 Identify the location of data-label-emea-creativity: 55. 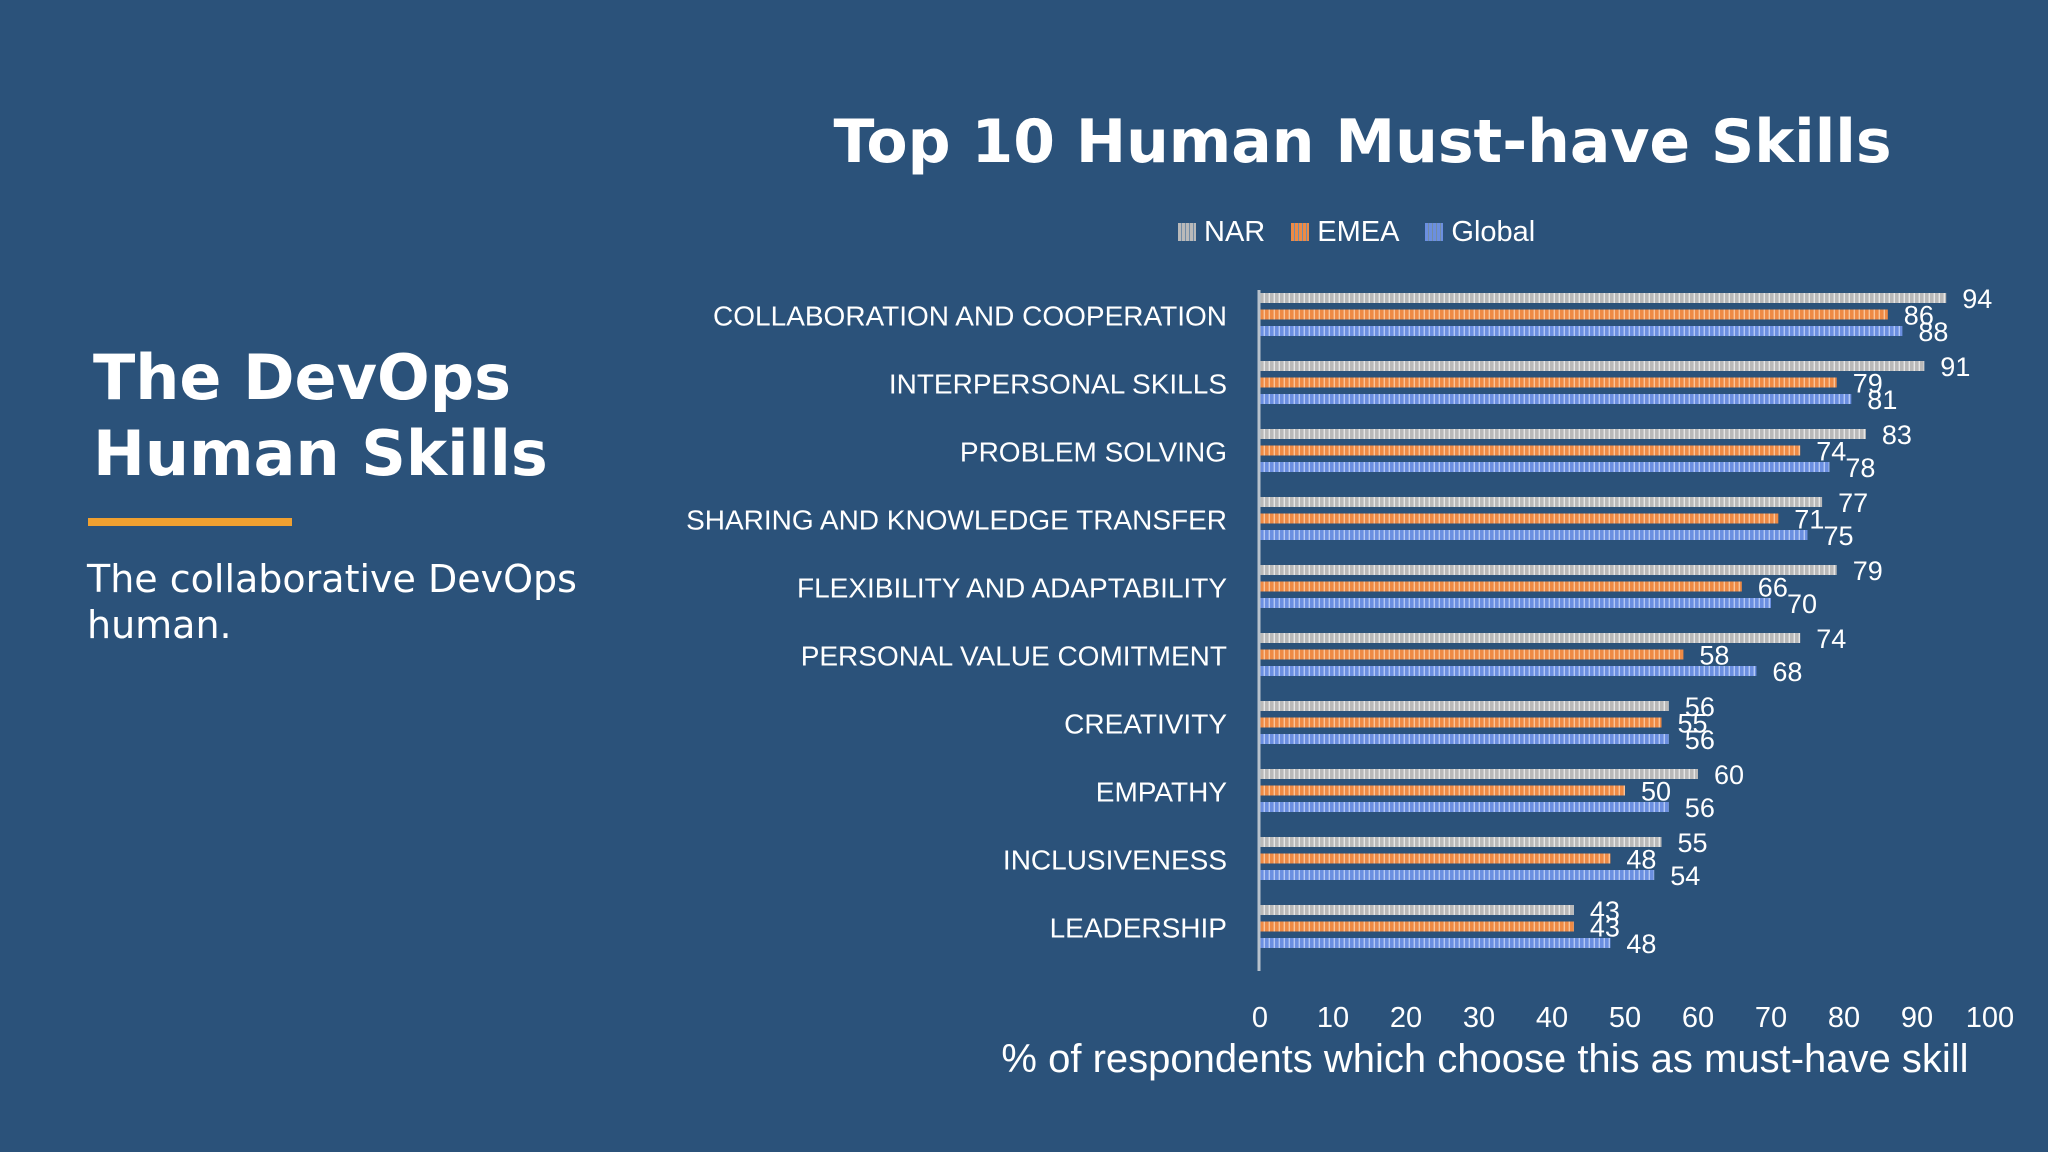
(1693, 724).